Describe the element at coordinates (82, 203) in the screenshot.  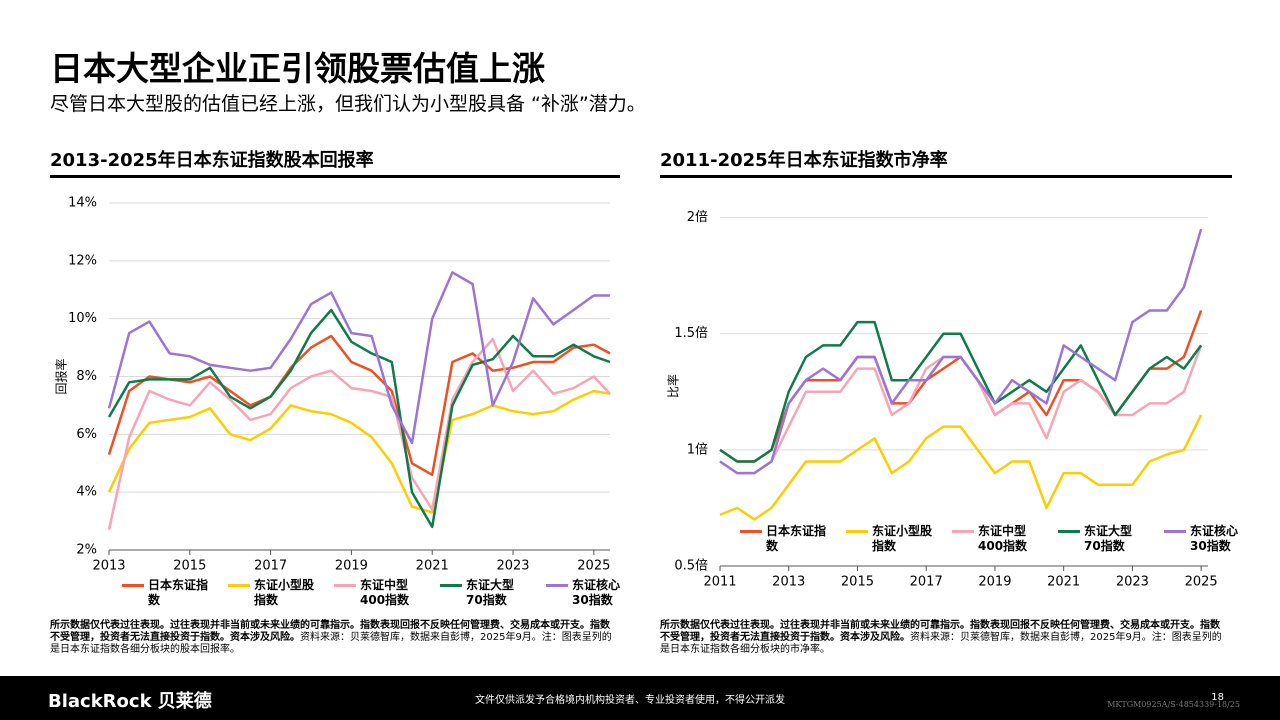
I see `y-tick-label: 14%` at that location.